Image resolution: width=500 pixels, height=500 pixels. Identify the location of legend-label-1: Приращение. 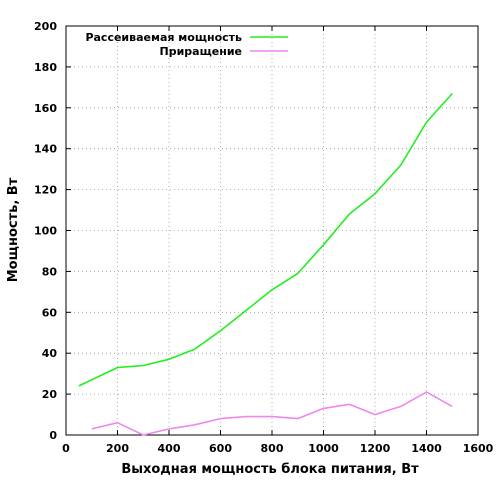
(201, 51).